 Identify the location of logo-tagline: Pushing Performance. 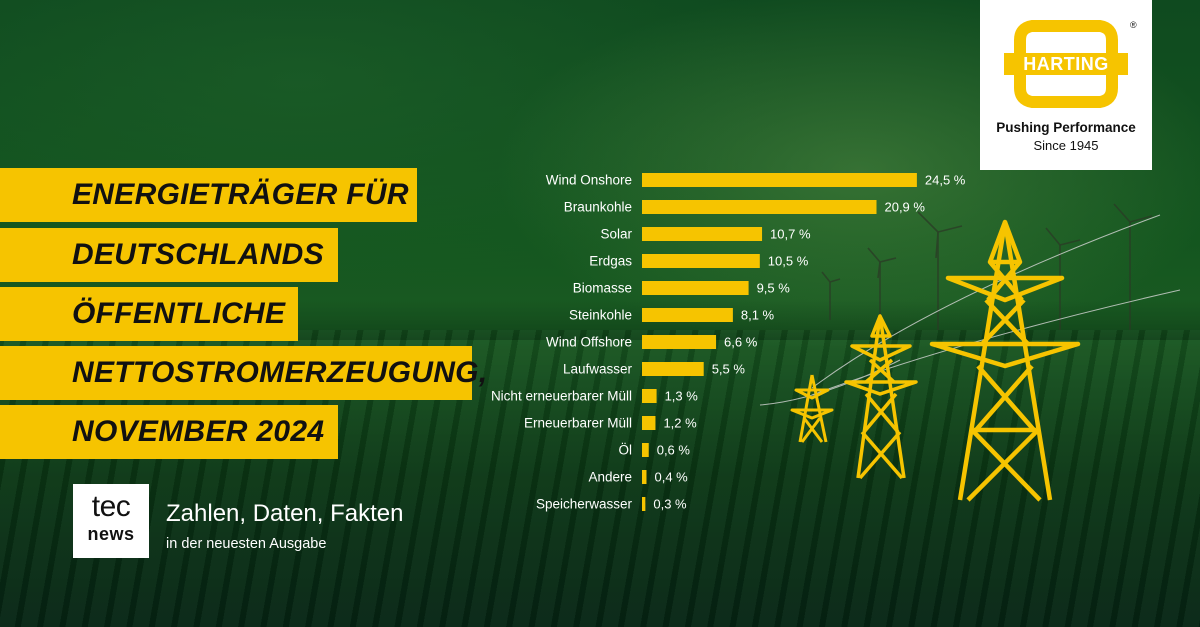
(1066, 127).